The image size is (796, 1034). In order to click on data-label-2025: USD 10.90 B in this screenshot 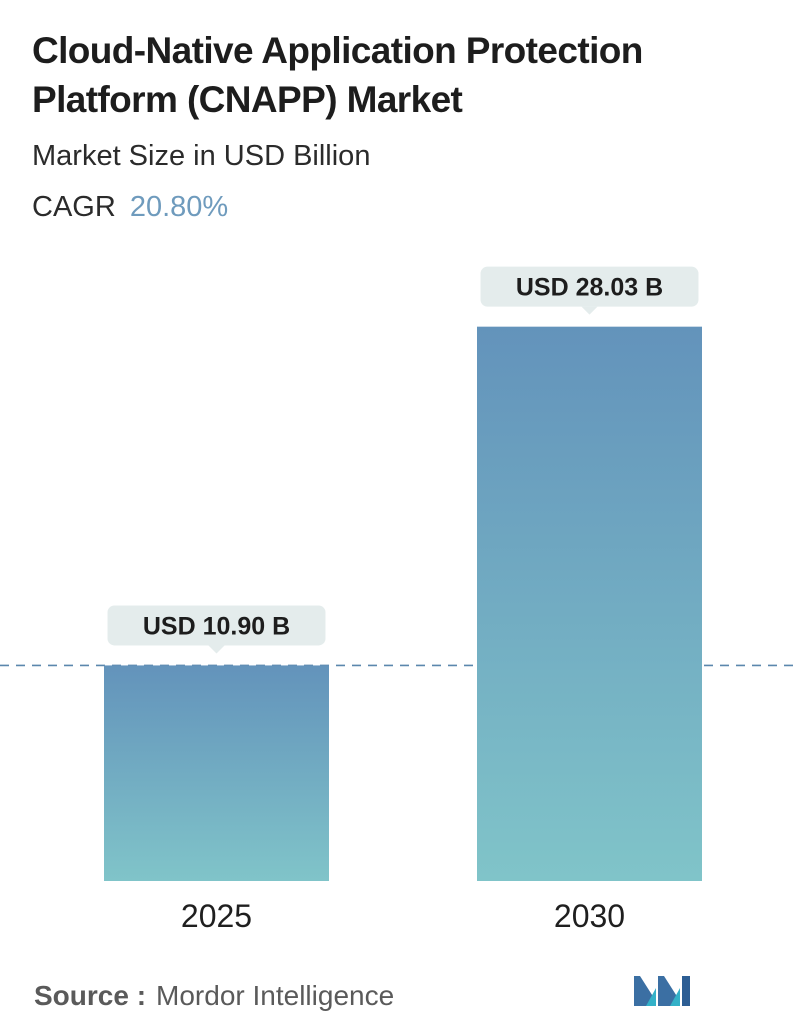, I will do `click(216, 629)`.